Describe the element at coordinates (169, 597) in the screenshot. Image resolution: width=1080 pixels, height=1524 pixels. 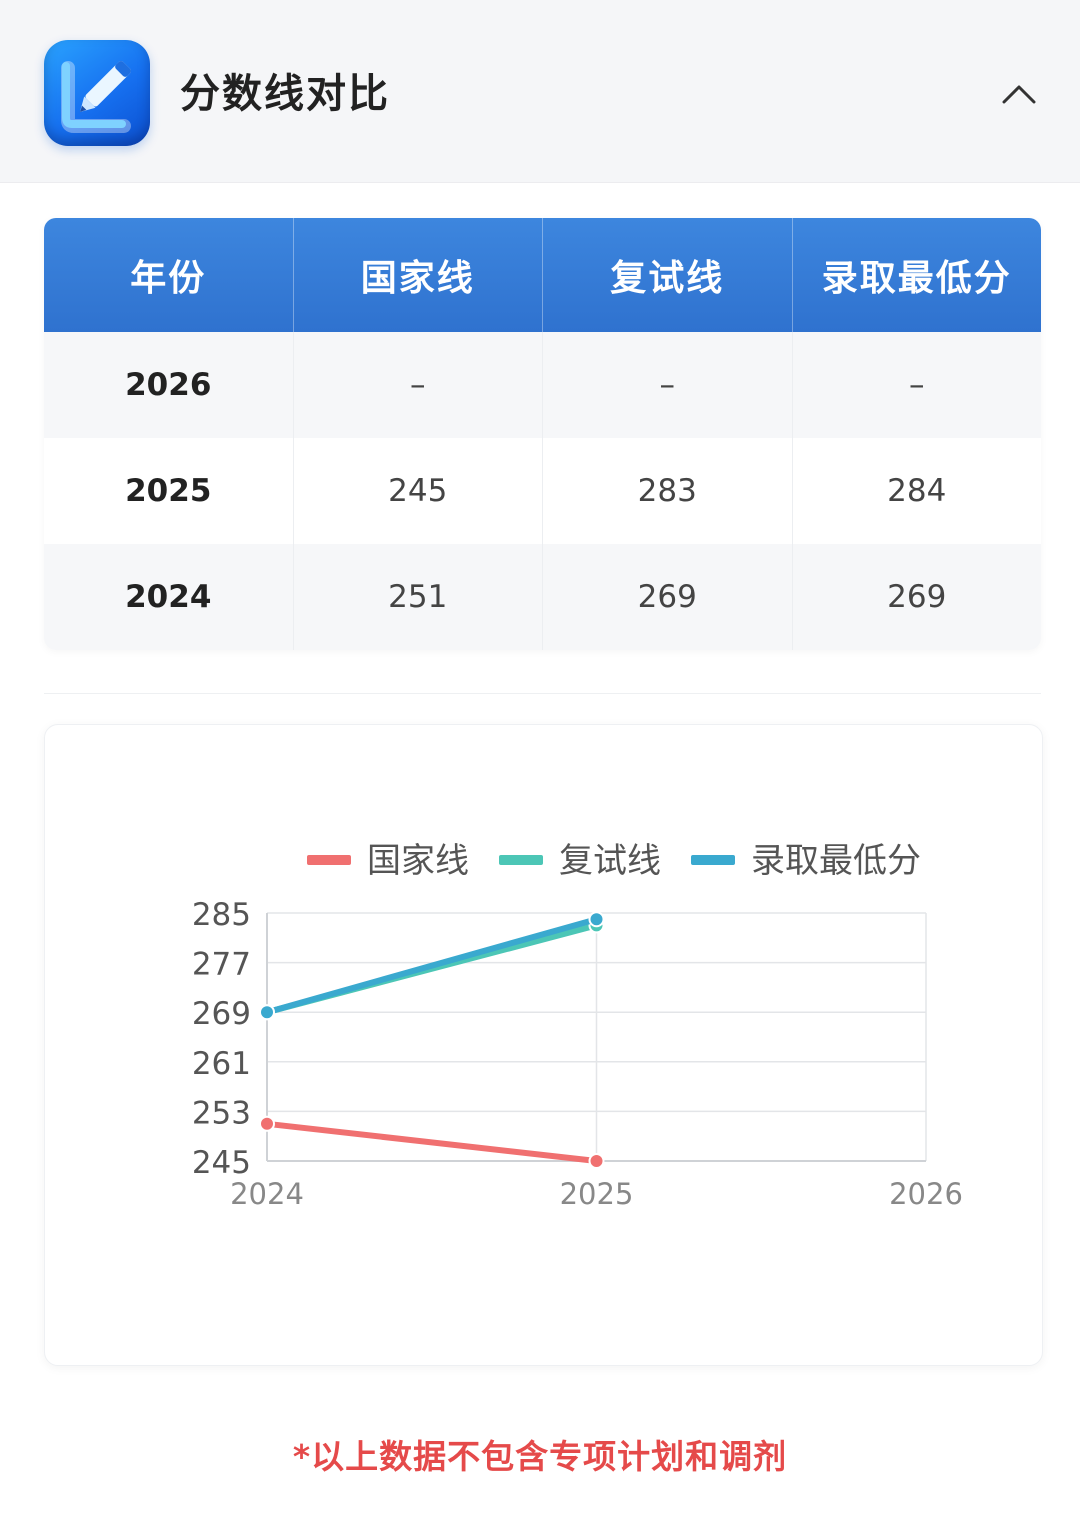
I see `table-cell-year: 2024` at that location.